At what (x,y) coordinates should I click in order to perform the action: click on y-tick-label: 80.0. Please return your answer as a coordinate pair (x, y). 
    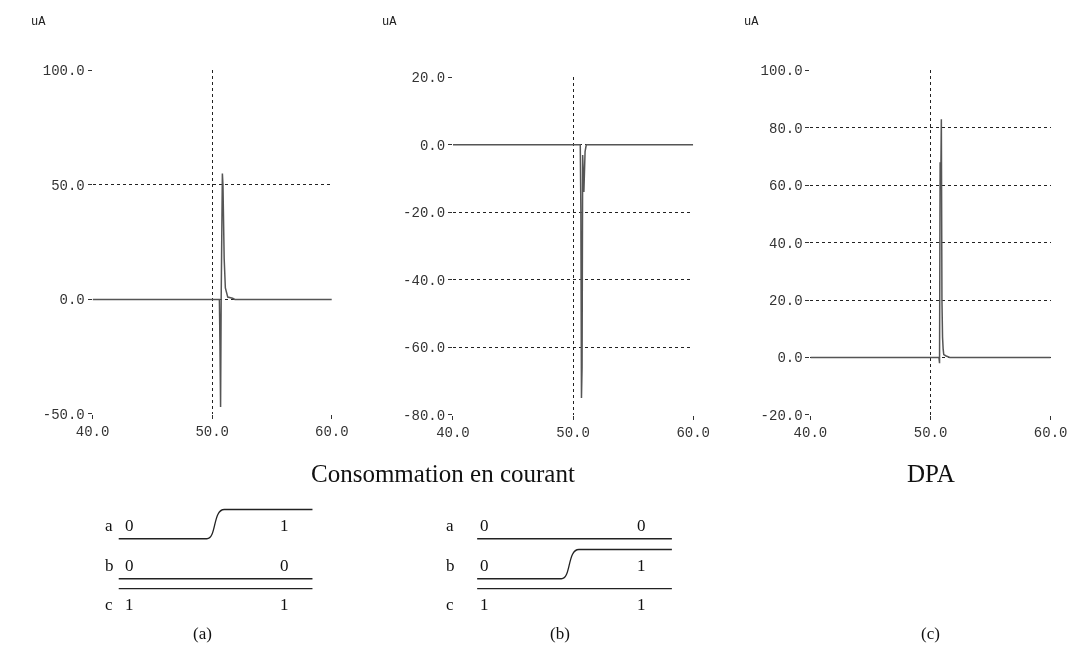
    Looking at the image, I should click on (786, 128).